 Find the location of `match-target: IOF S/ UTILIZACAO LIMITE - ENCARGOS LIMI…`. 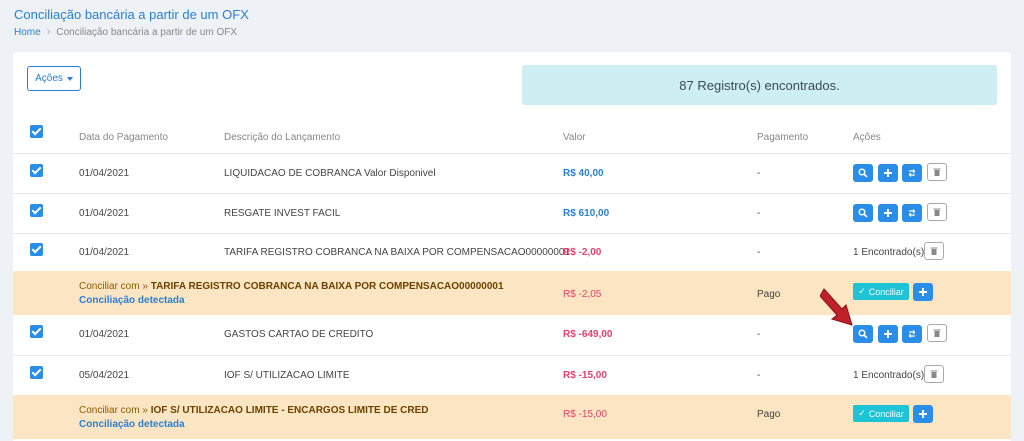

match-target: IOF S/ UTILIZACAO LIMITE - ENCARGOS LIMI… is located at coordinates (289, 410).